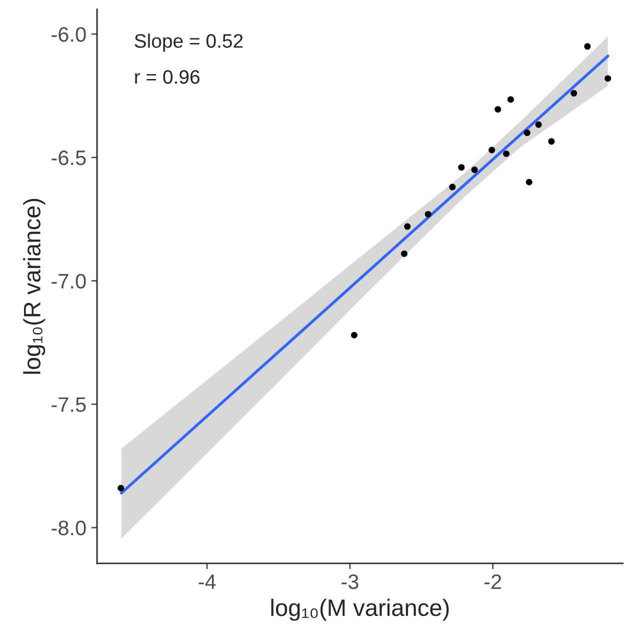 This screenshot has width=626, height=626. Describe the element at coordinates (188, 43) in the screenshot. I see `annotation: Slope = 0.52` at that location.